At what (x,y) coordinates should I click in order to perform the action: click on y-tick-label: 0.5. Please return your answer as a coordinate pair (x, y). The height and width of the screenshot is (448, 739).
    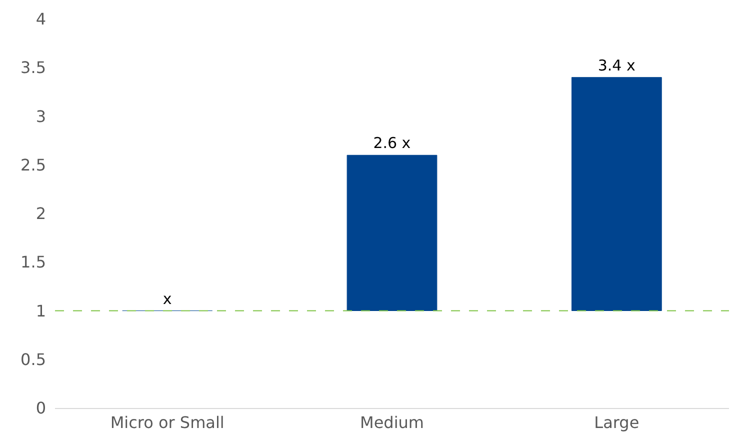
    Looking at the image, I should click on (33, 359).